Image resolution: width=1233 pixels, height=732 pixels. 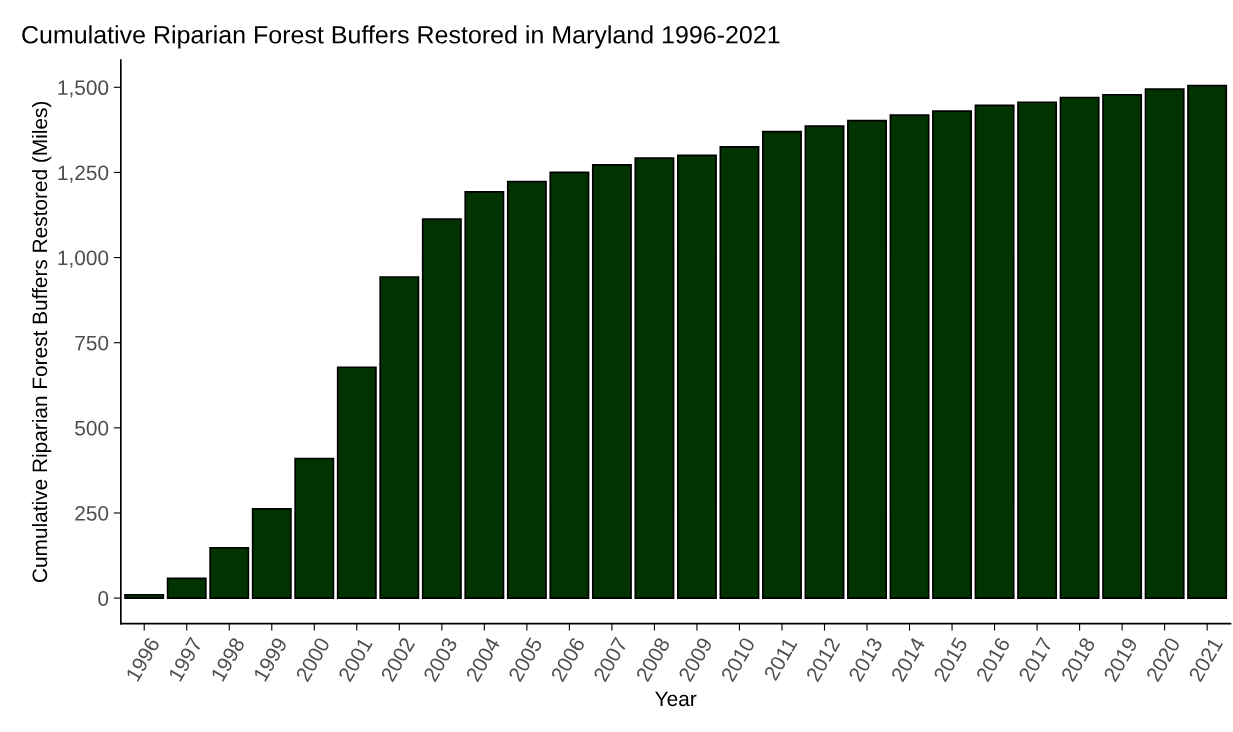 I want to click on y-tick-label: 250, so click(x=92, y=513).